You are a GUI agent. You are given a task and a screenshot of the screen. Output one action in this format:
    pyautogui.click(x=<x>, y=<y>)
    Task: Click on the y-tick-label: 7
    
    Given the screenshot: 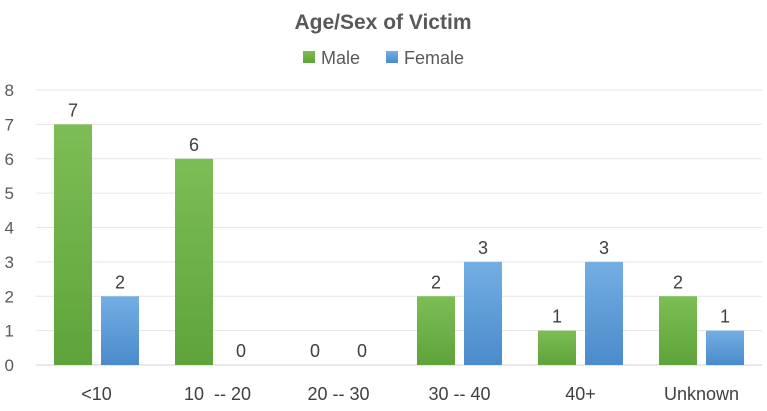 What is the action you would take?
    pyautogui.click(x=9, y=124)
    